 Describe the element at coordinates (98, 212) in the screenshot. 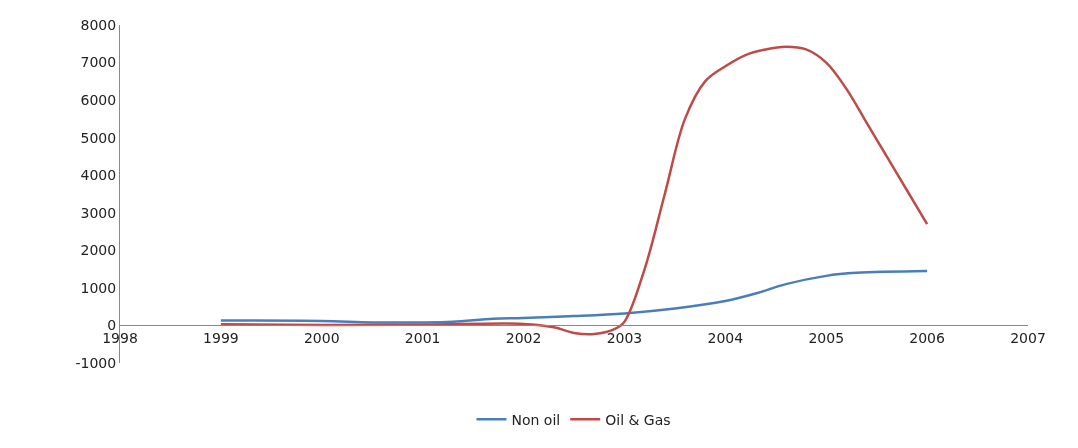

I see `y-tick-label: 3000` at that location.